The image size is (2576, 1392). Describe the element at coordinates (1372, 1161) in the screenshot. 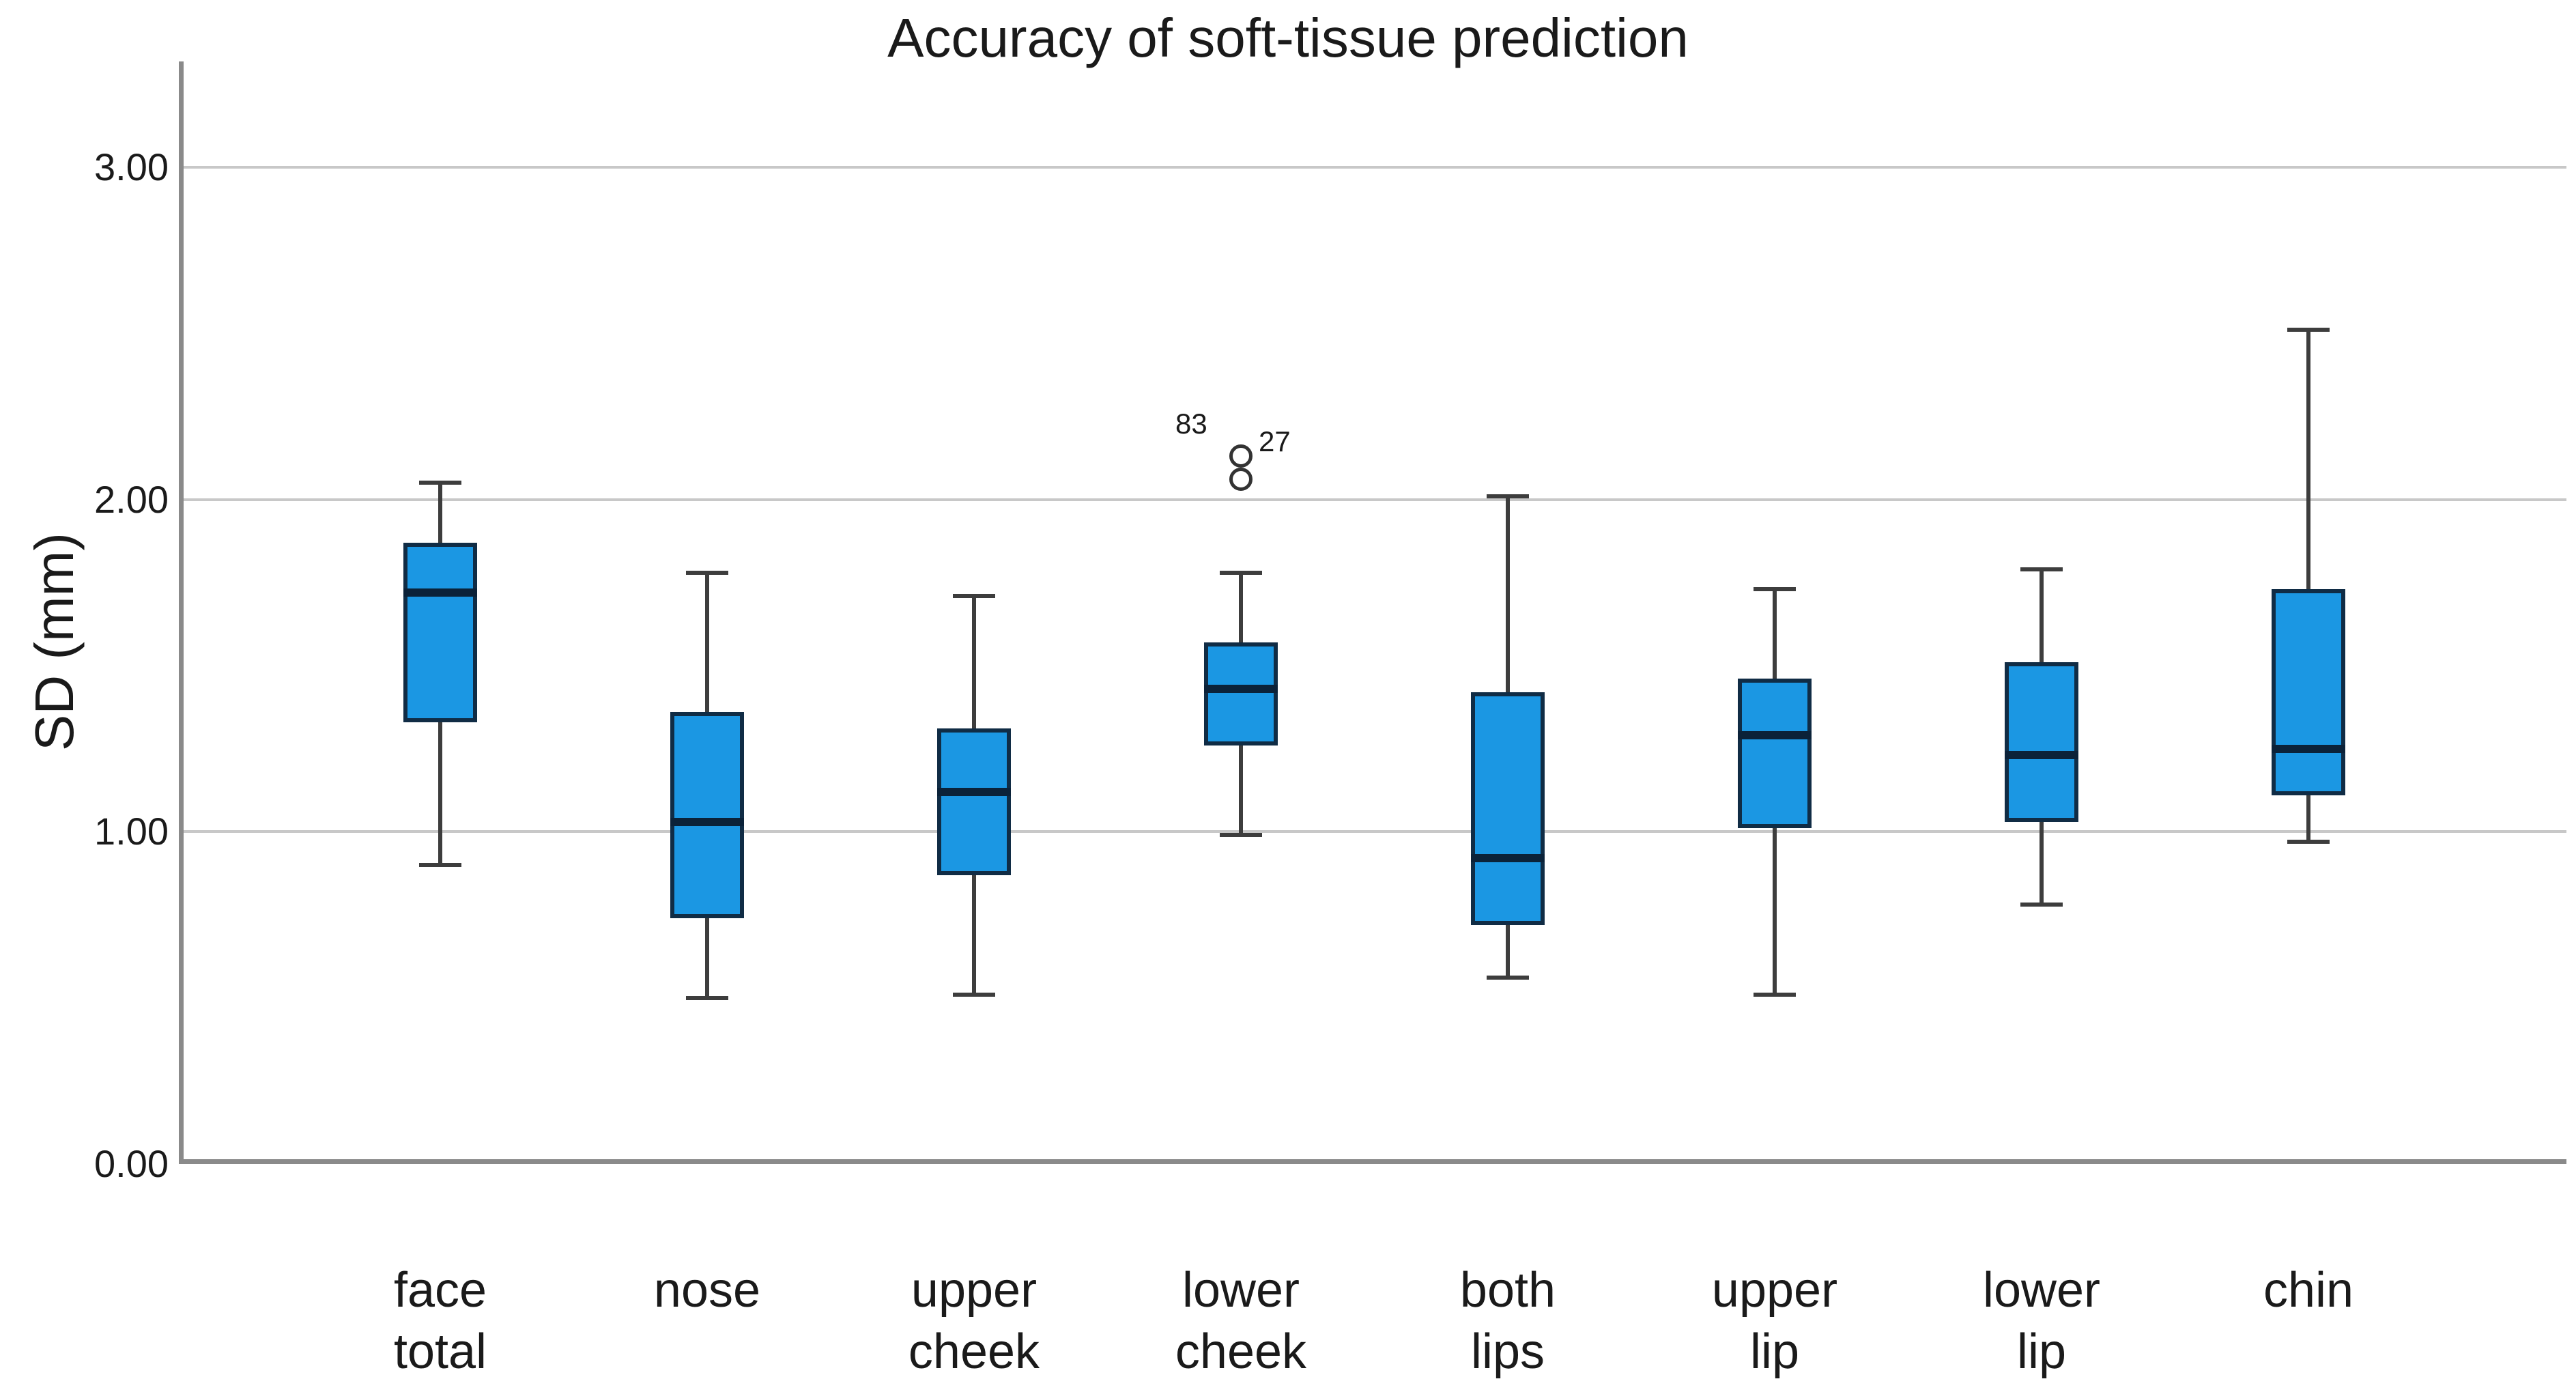

I see `x-axis-line` at that location.